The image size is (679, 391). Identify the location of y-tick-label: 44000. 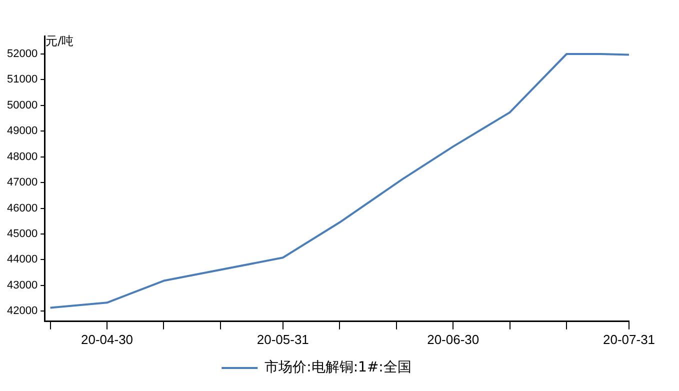
(22, 260).